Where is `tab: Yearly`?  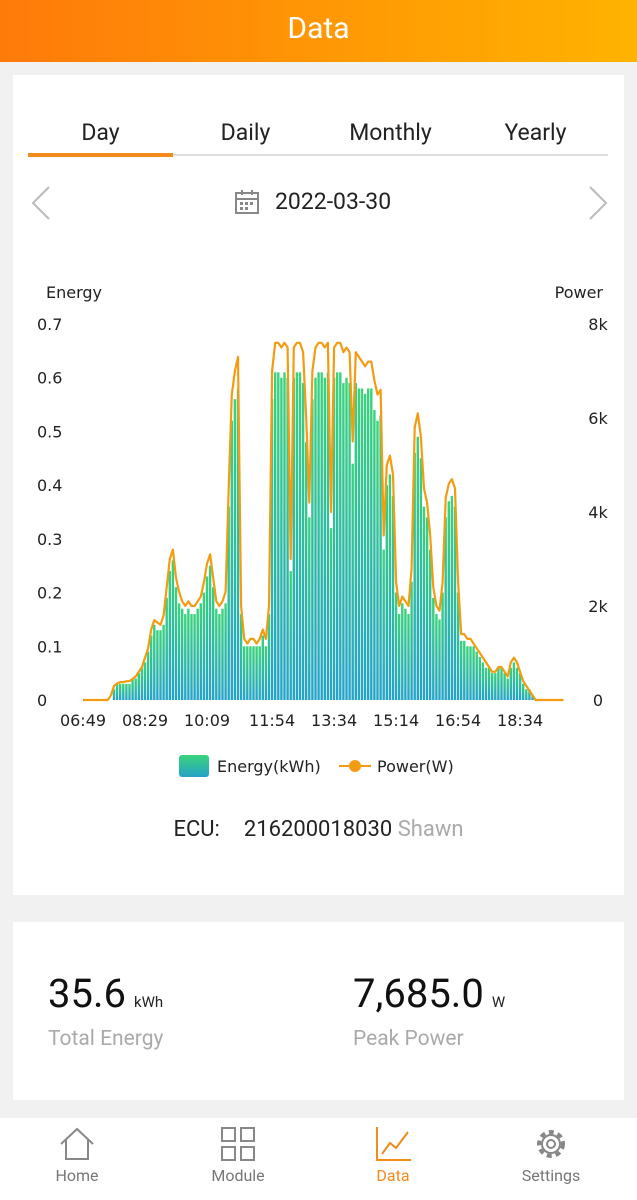 tab: Yearly is located at coordinates (535, 132).